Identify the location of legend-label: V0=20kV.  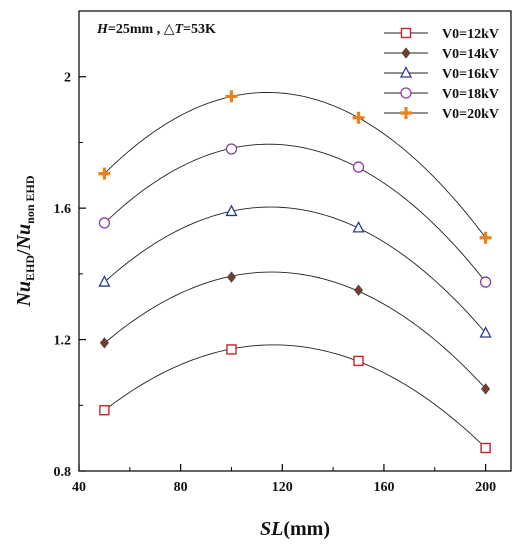
(470, 114).